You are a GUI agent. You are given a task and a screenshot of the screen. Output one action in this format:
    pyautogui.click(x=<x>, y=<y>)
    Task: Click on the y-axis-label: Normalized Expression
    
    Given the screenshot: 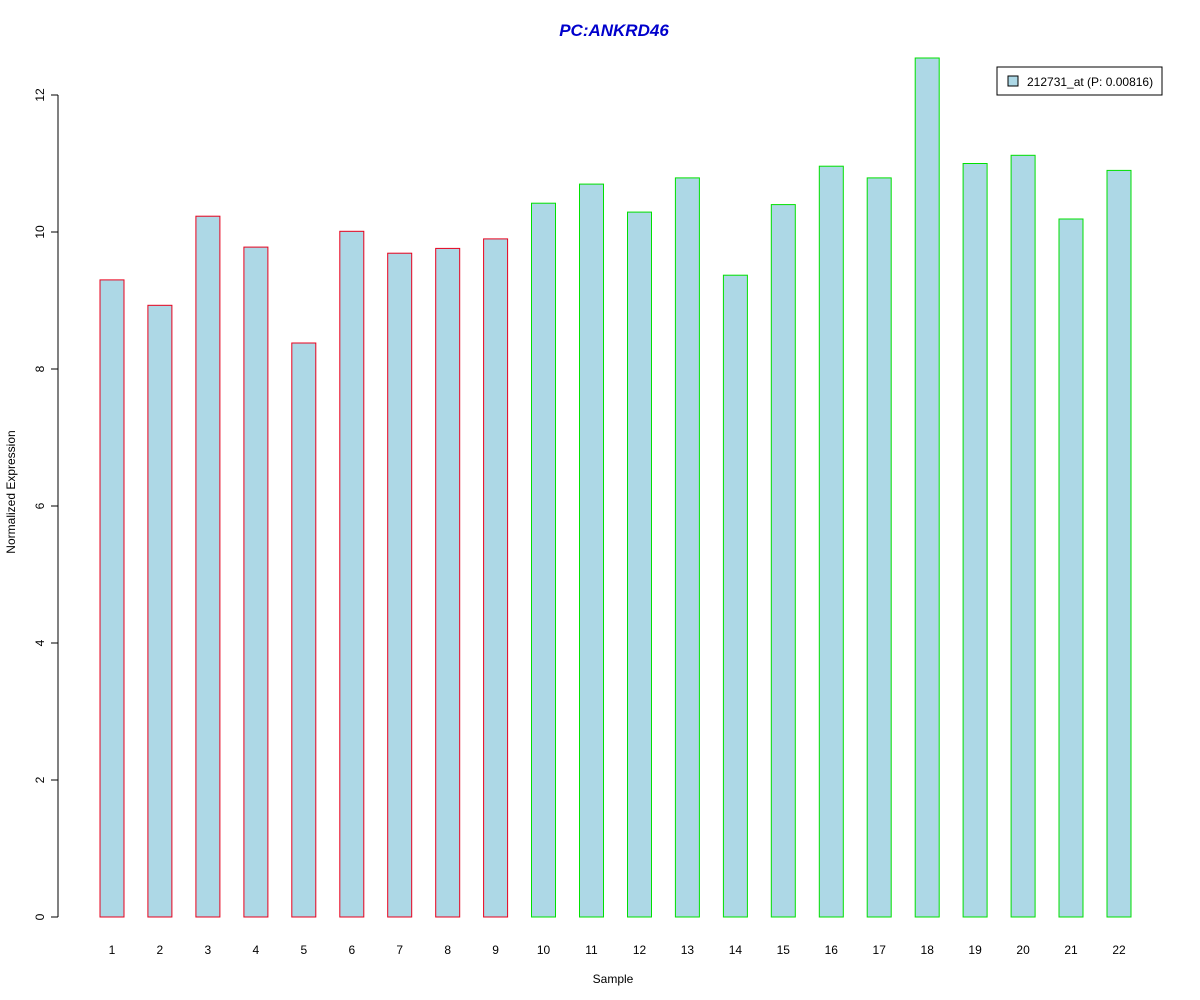 What is the action you would take?
    pyautogui.click(x=11, y=491)
    